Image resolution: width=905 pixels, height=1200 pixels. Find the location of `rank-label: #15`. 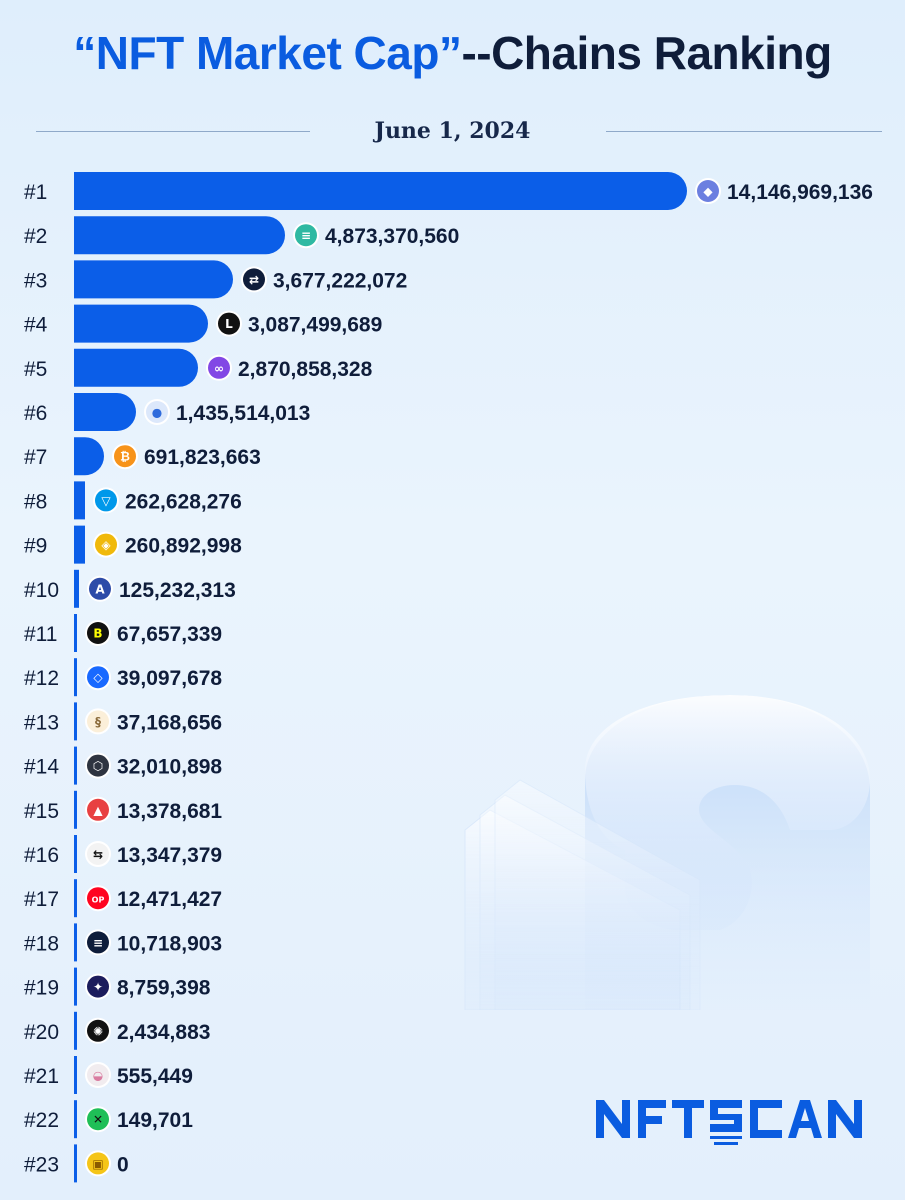

rank-label: #15 is located at coordinates (41, 811).